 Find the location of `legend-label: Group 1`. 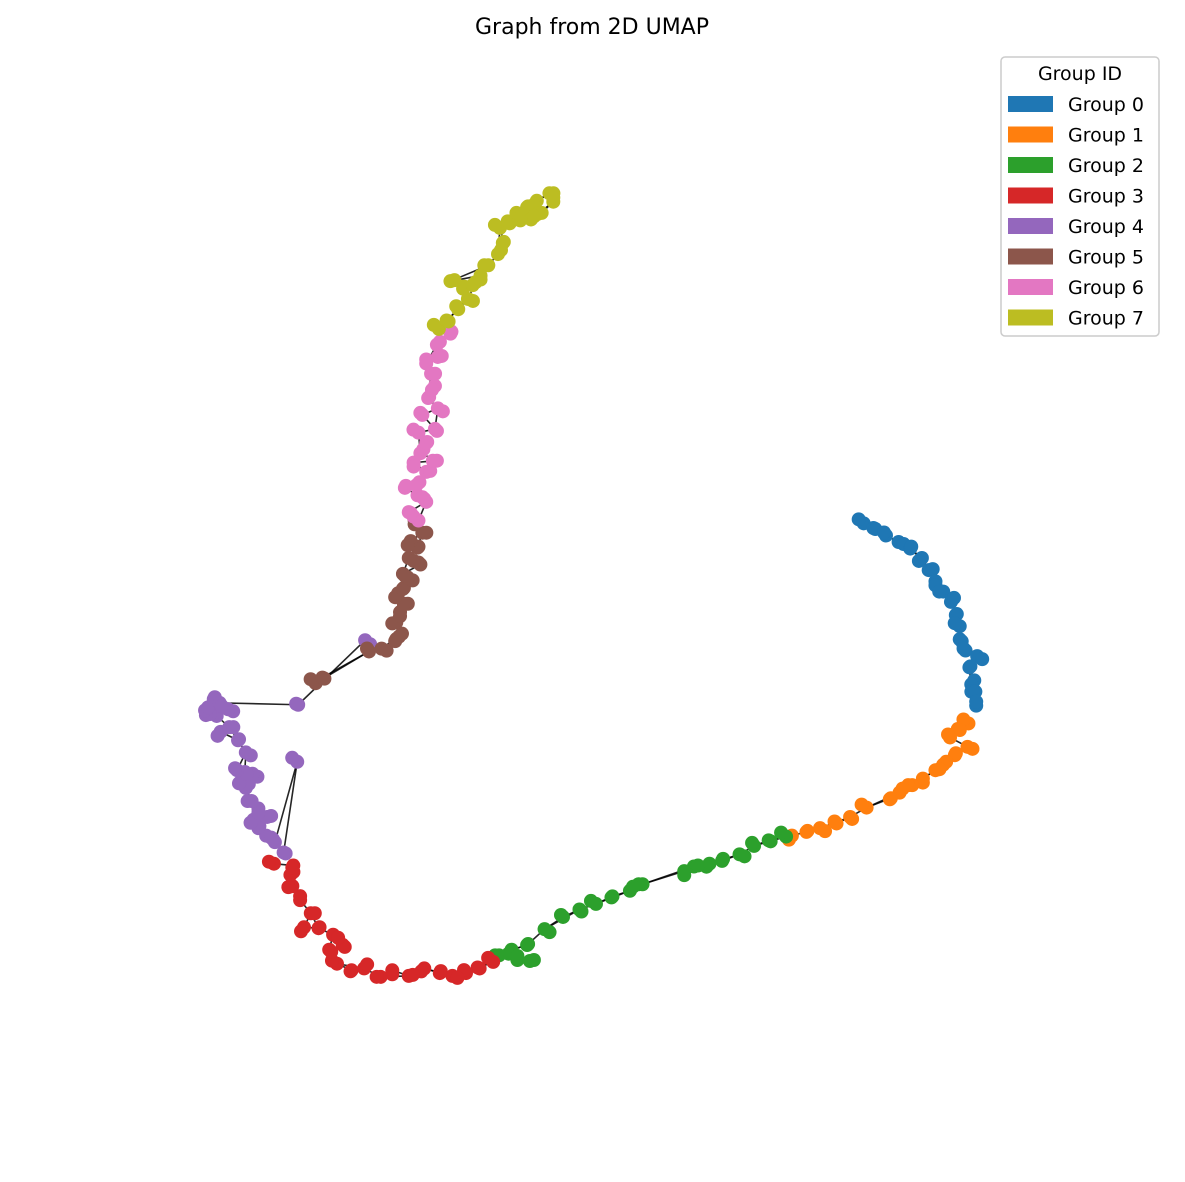

legend-label: Group 1 is located at coordinates (1106, 136).